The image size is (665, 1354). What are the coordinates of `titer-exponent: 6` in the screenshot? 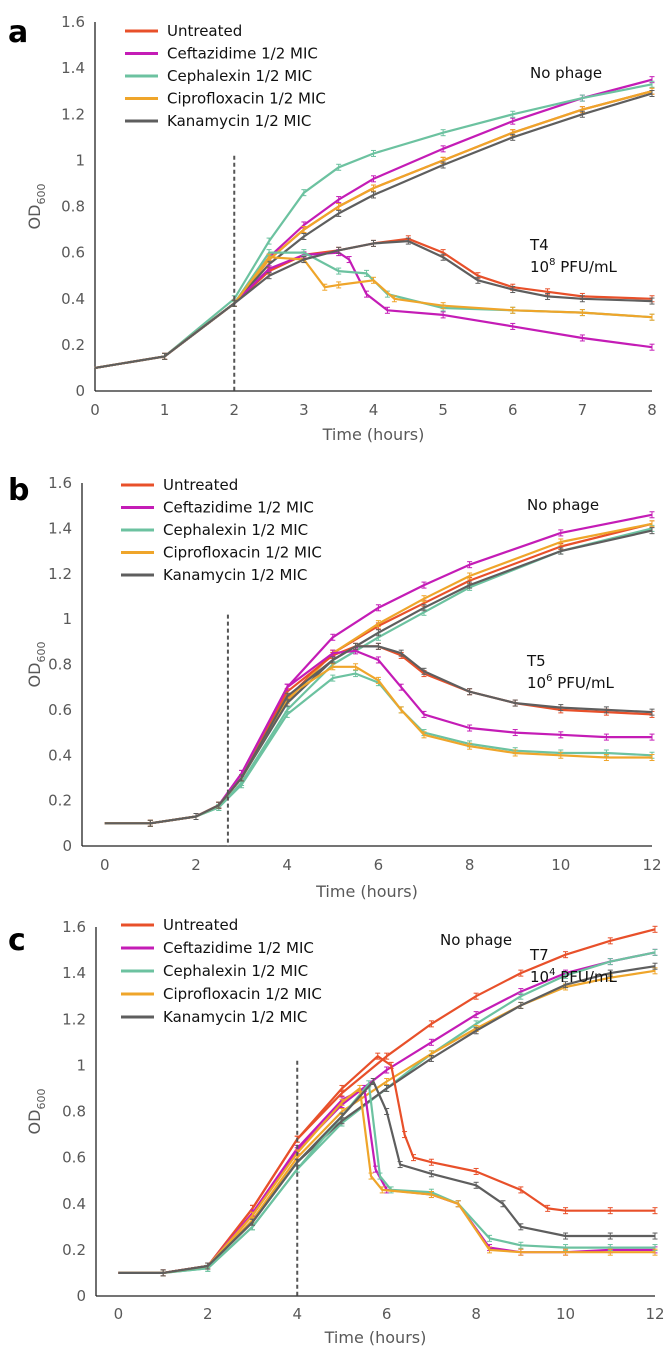 It's located at (549, 678).